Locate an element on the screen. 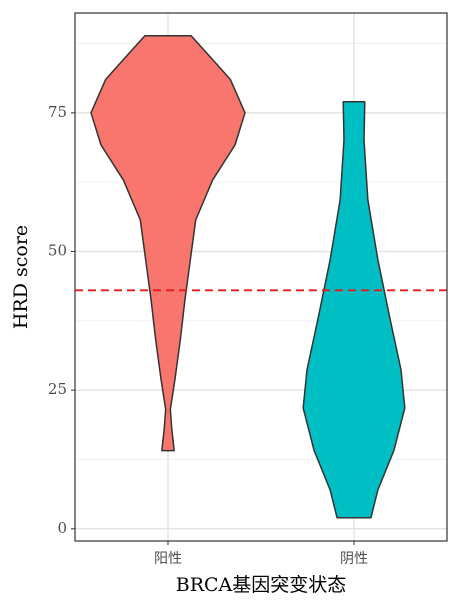 Image resolution: width=460 pixels, height=613 pixels. y-axis-title: HRD score is located at coordinates (21, 277).